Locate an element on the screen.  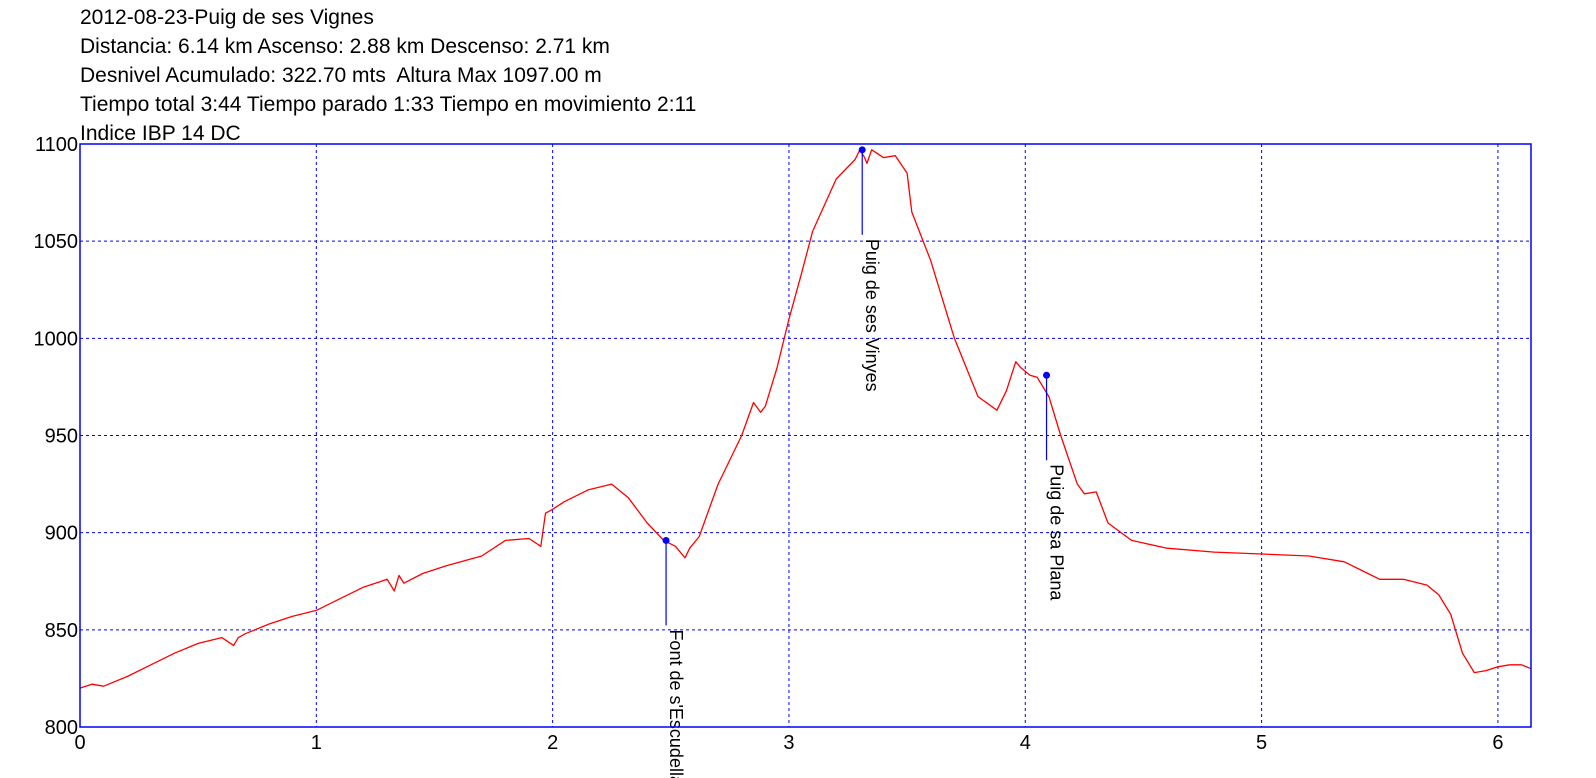
chart-title: 2012-08-23-Puig de ses Vignes is located at coordinates (227, 17).